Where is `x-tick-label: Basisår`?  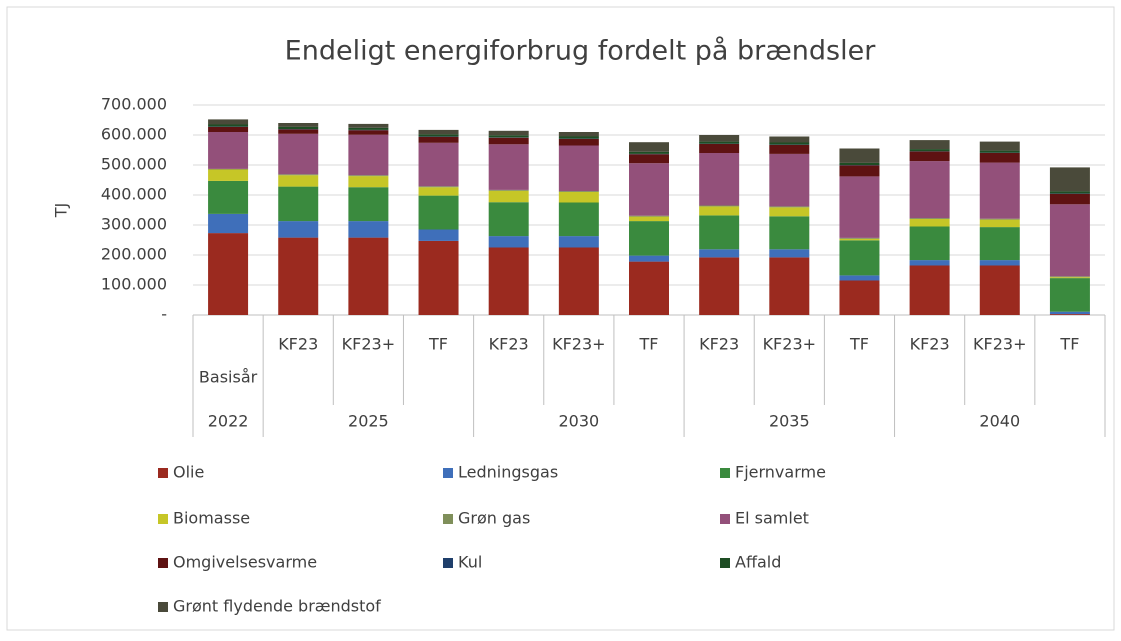
x-tick-label: Basisår is located at coordinates (228, 377).